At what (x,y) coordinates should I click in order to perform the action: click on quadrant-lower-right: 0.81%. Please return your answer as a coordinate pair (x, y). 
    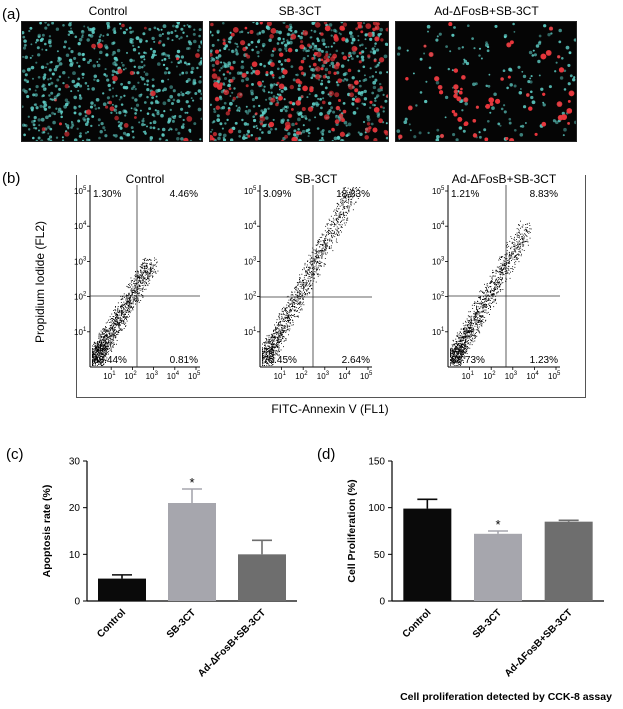
    Looking at the image, I should click on (184, 360).